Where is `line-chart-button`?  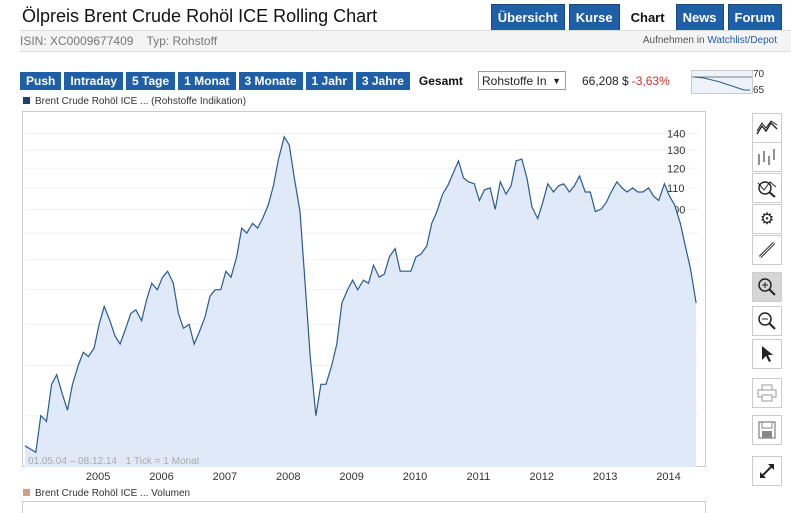 line-chart-button is located at coordinates (767, 128).